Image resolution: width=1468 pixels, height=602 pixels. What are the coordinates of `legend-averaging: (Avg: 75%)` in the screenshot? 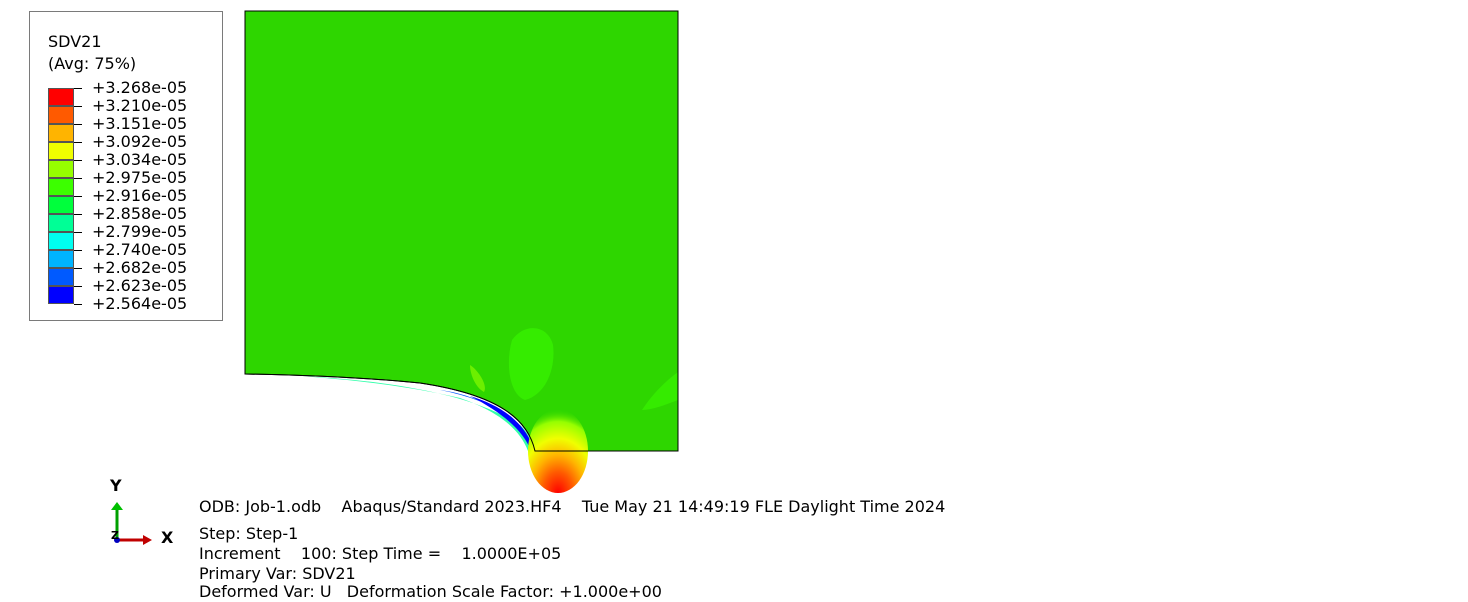 It's located at (92, 63).